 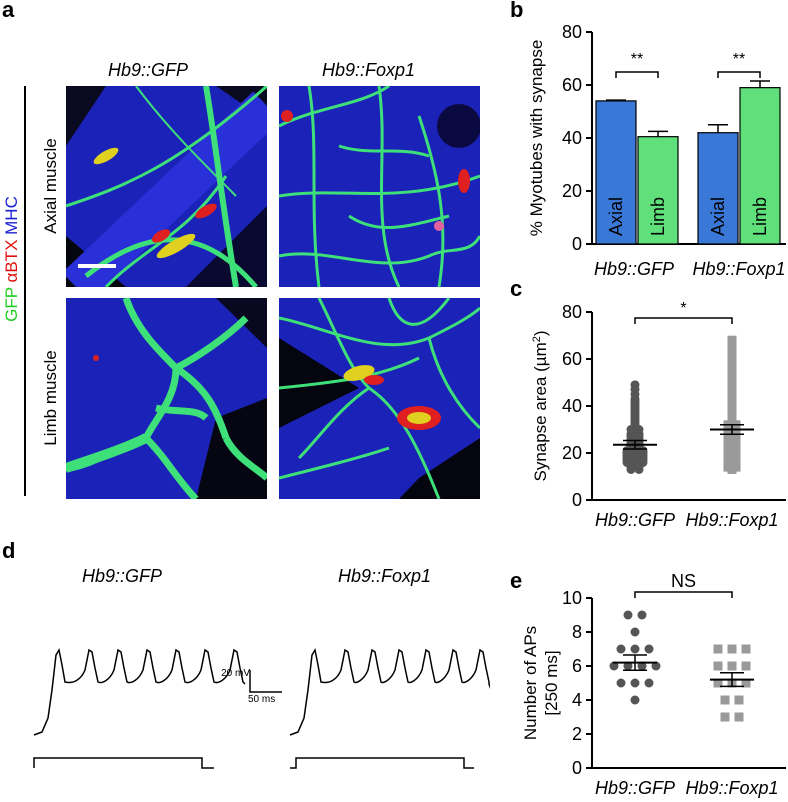 What do you see at coordinates (683, 581) in the screenshot?
I see `significance-label: NS` at bounding box center [683, 581].